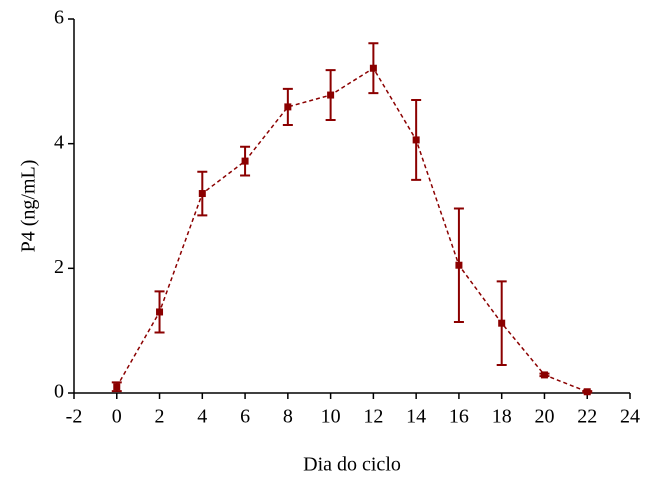 The width and height of the screenshot is (651, 478). I want to click on x-tick-label: 10, so click(331, 417).